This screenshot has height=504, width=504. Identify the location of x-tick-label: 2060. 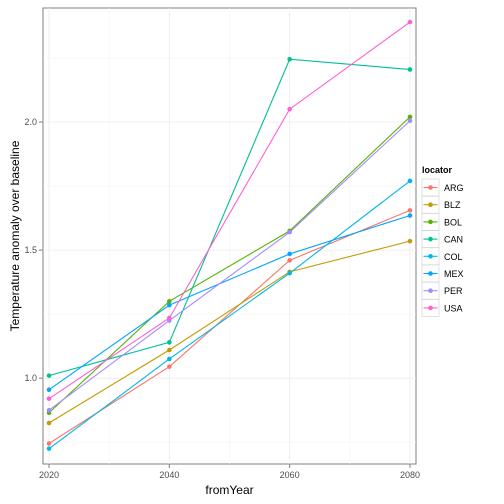
(290, 475).